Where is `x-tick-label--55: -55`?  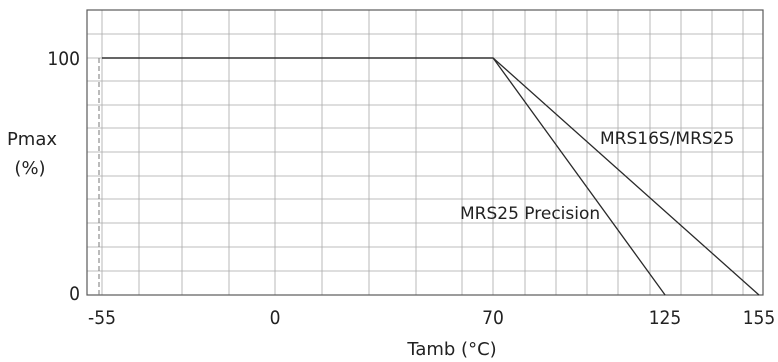 x-tick-label--55: -55 is located at coordinates (102, 318).